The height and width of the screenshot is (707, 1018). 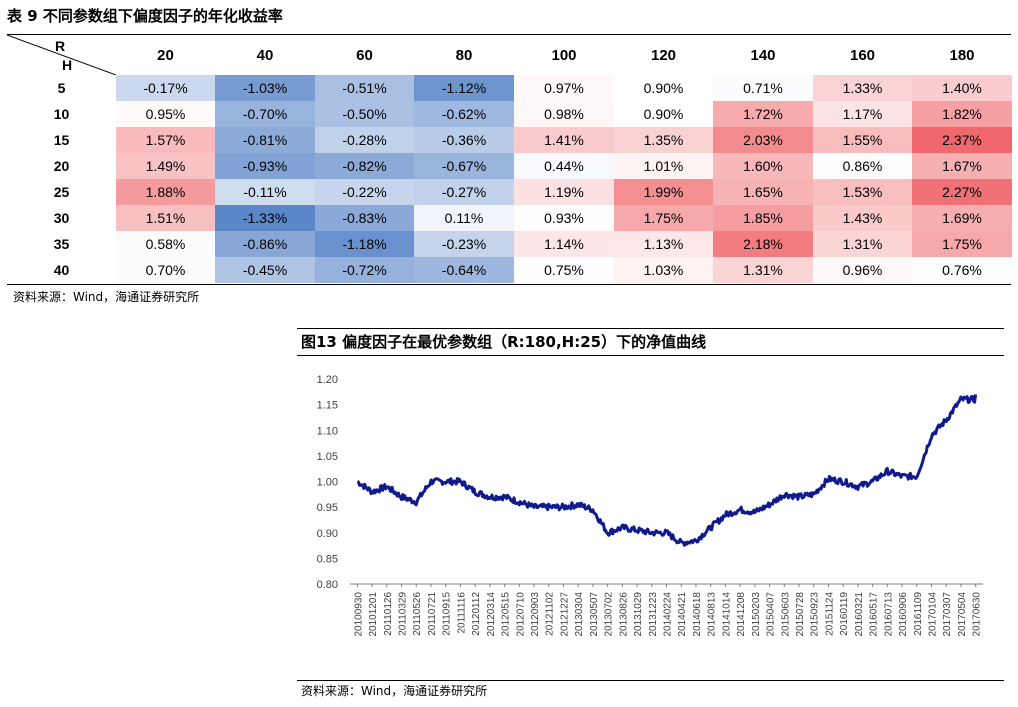 I want to click on x-tick-label: 20140421, so click(x=682, y=614).